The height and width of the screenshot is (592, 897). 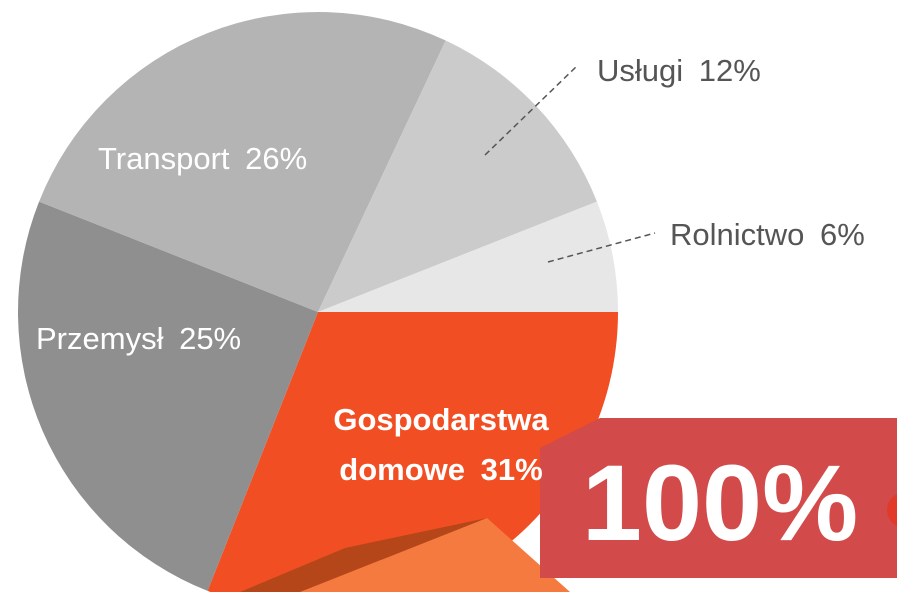 I want to click on slice-label: Rolnictwo 6%, so click(x=767, y=235).